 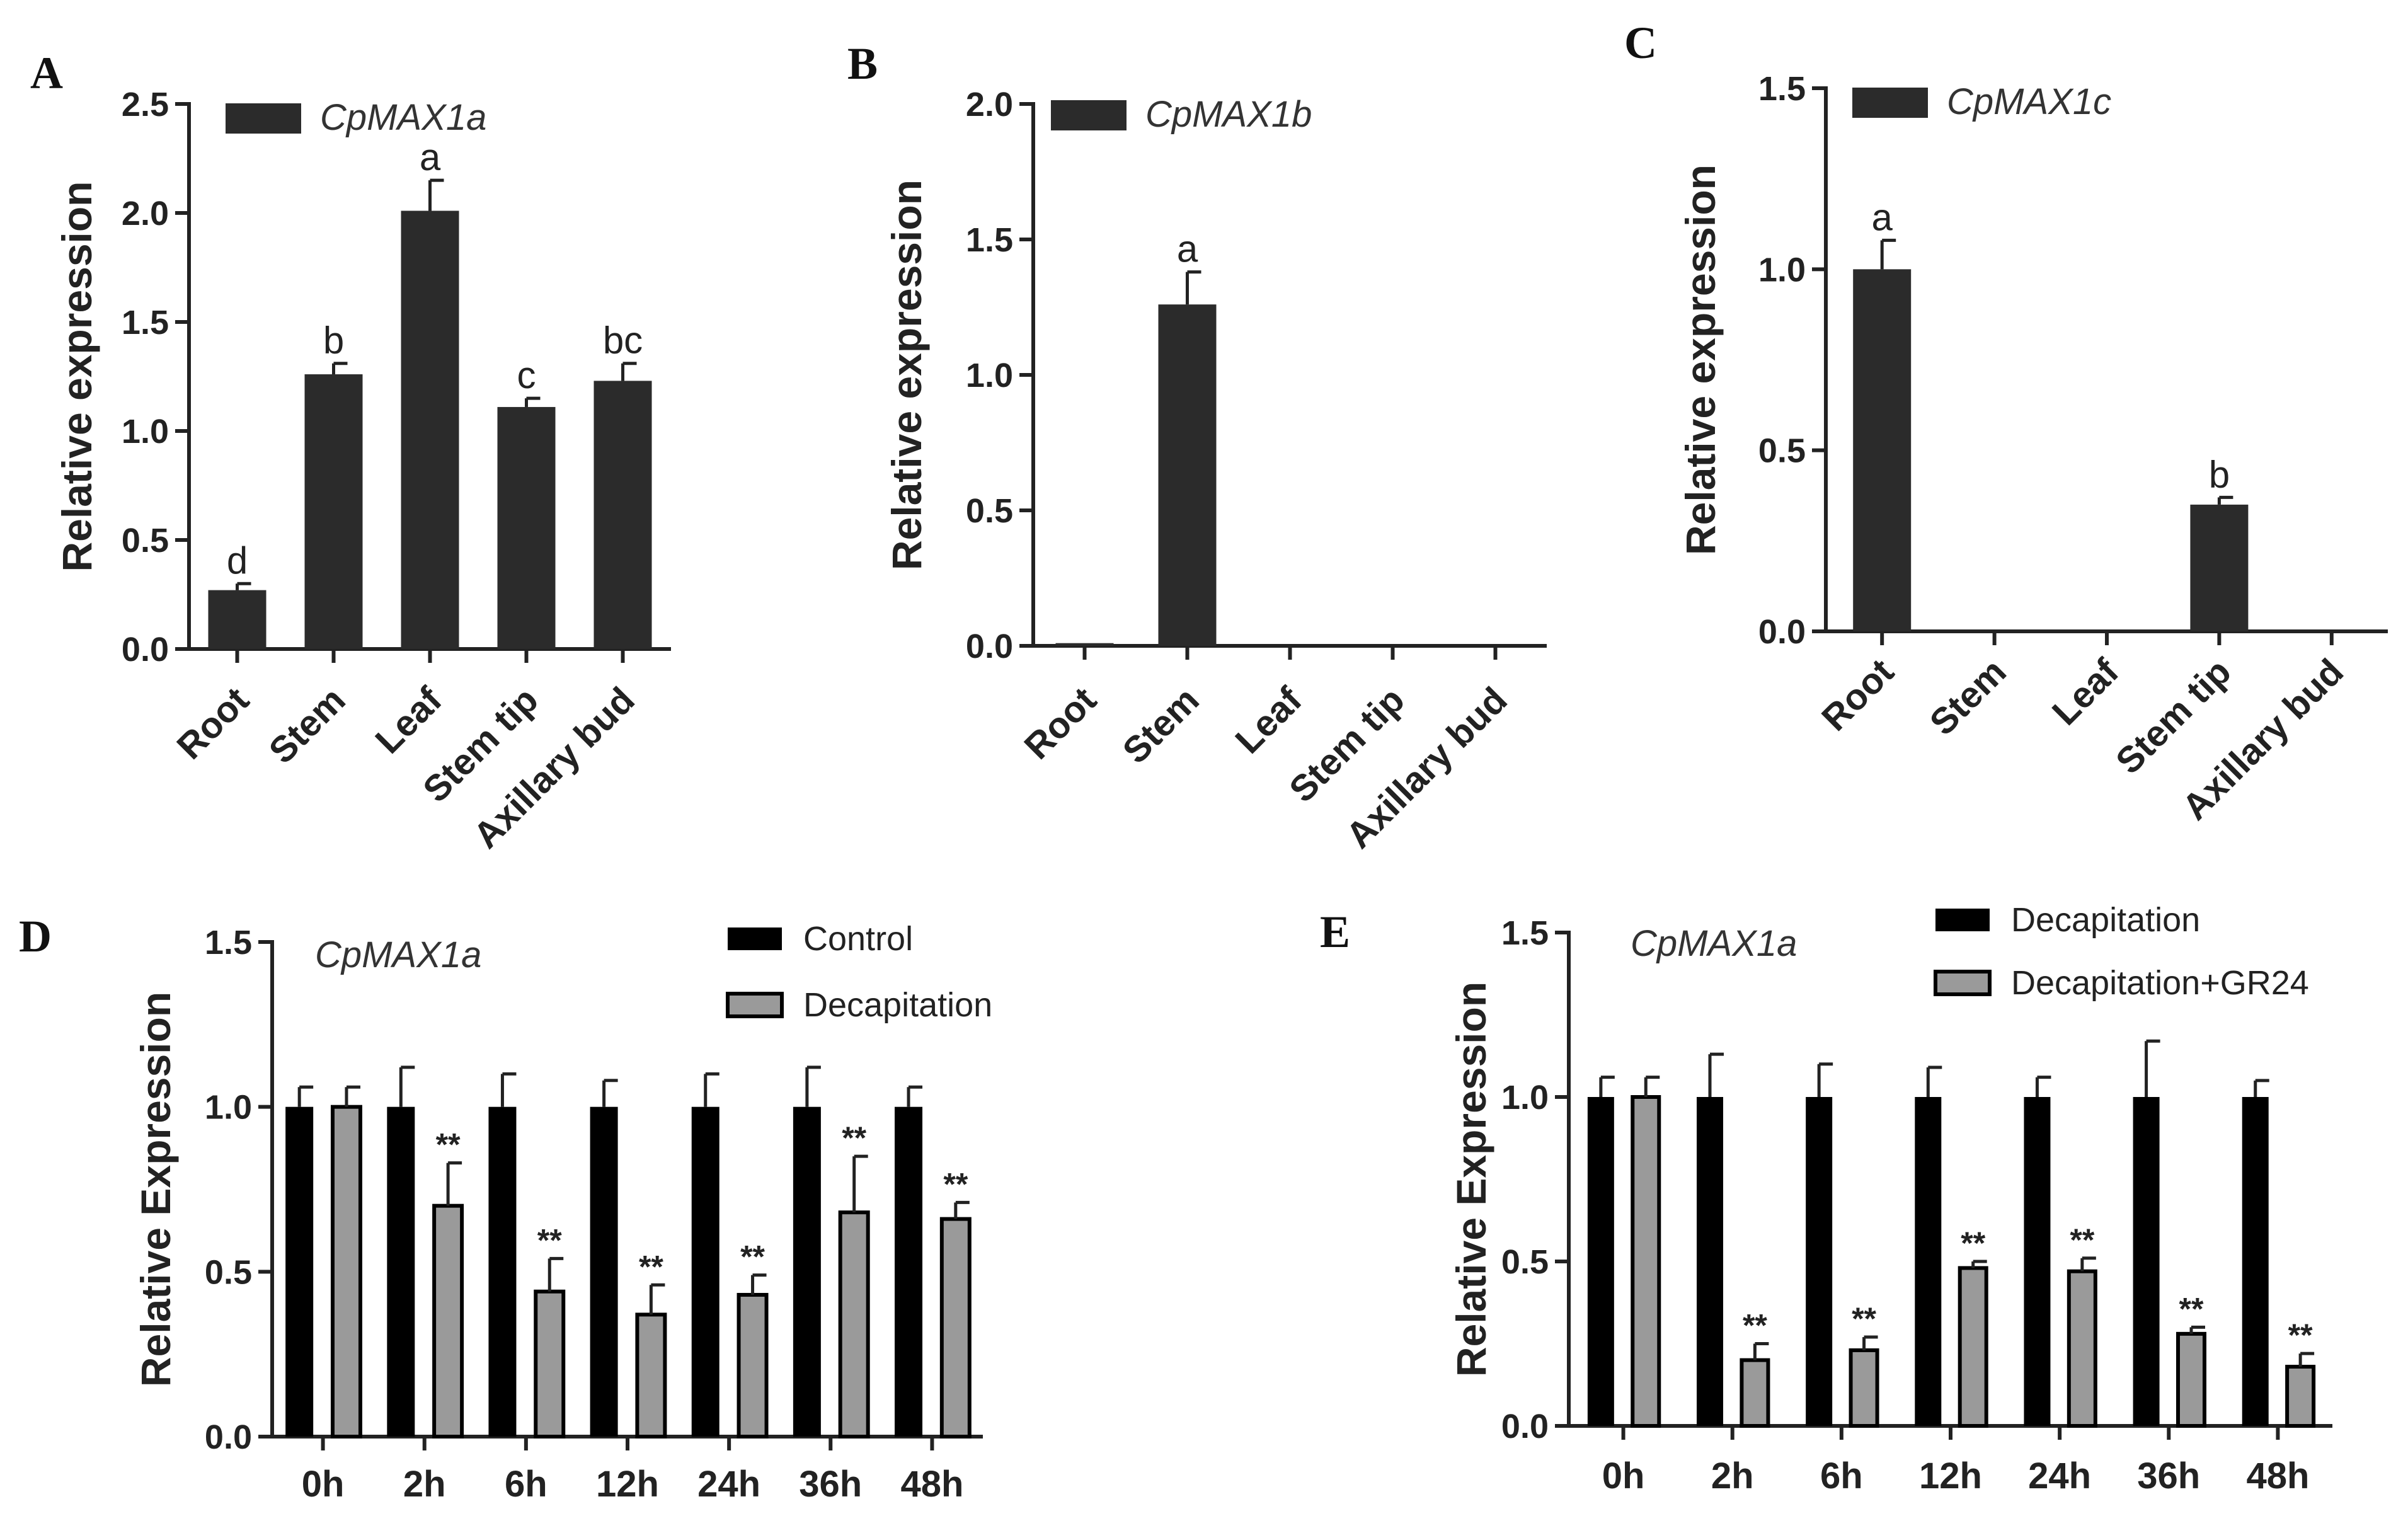 I want to click on legend-label: CpMAX1c, so click(x=2029, y=101).